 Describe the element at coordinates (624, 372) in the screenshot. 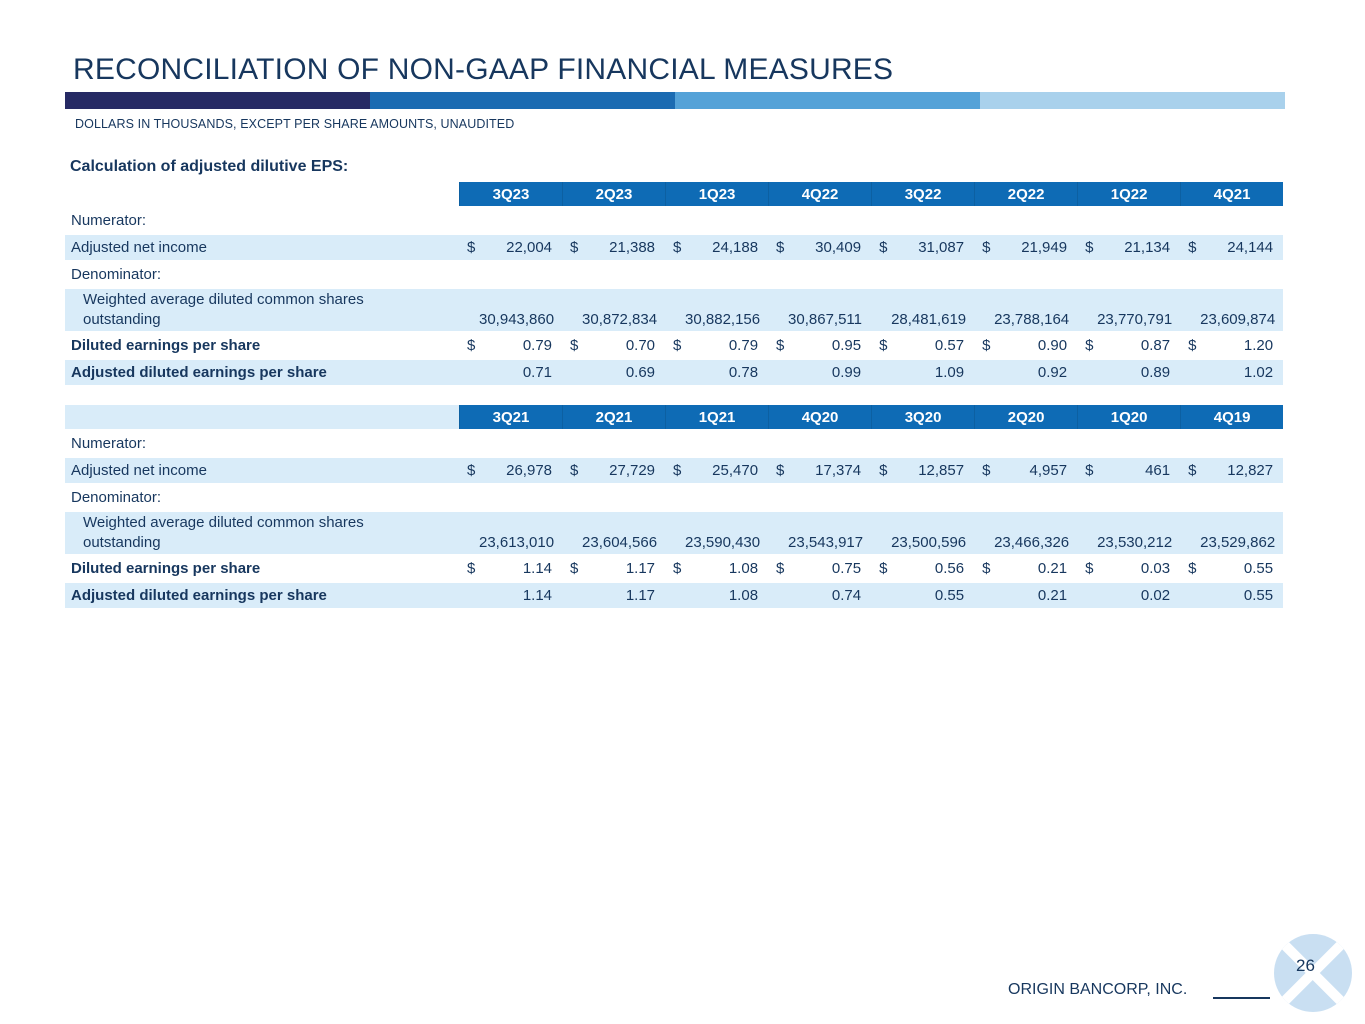

I see `cell-value: 0.69` at that location.